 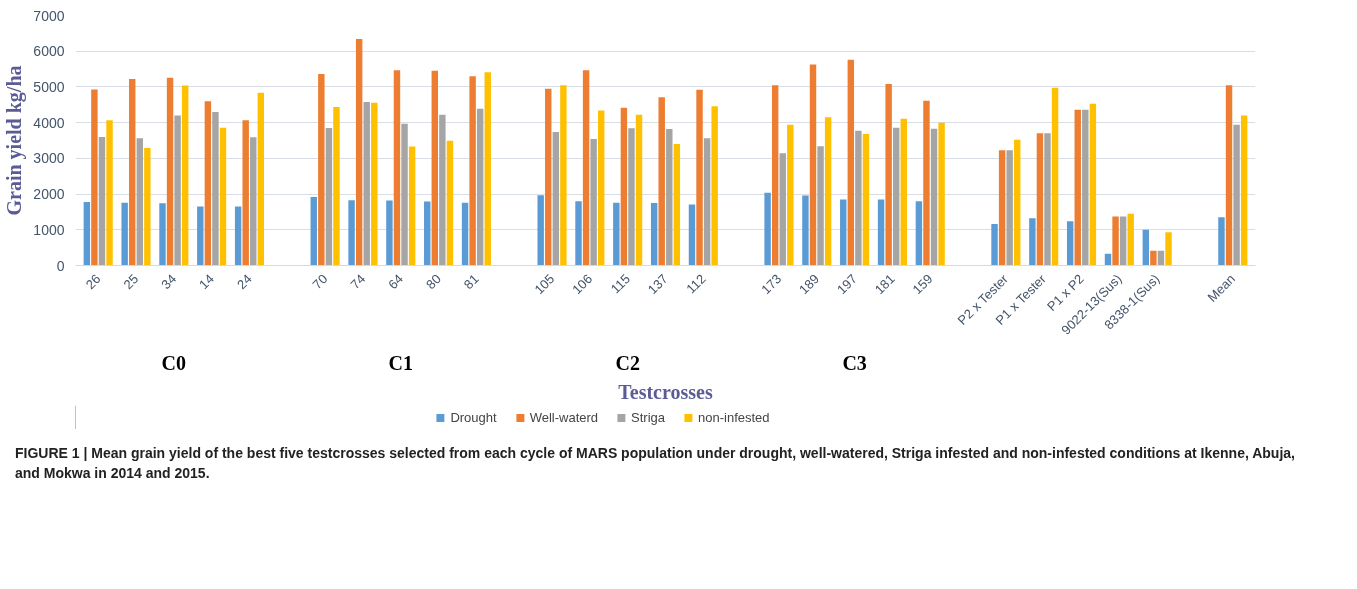 What do you see at coordinates (471, 282) in the screenshot?
I see `x-tick-label: 81` at bounding box center [471, 282].